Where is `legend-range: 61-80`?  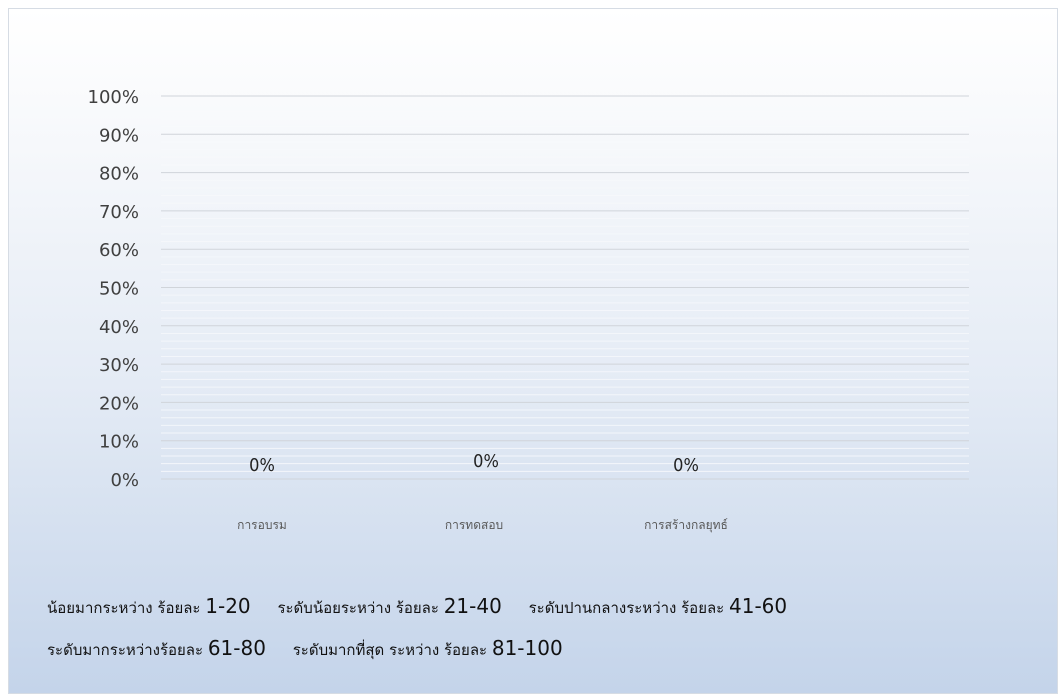
legend-range: 61-80 is located at coordinates (236, 648).